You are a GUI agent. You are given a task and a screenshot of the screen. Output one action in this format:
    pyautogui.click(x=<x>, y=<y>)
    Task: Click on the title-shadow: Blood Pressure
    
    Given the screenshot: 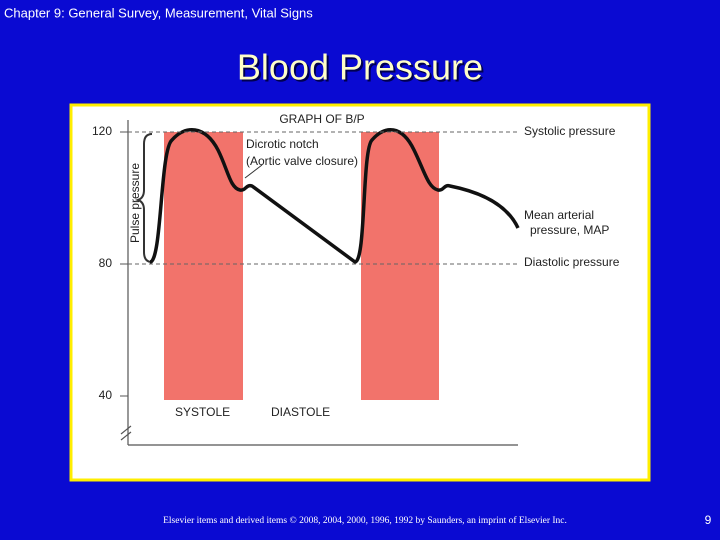 What is the action you would take?
    pyautogui.click(x=362, y=69)
    